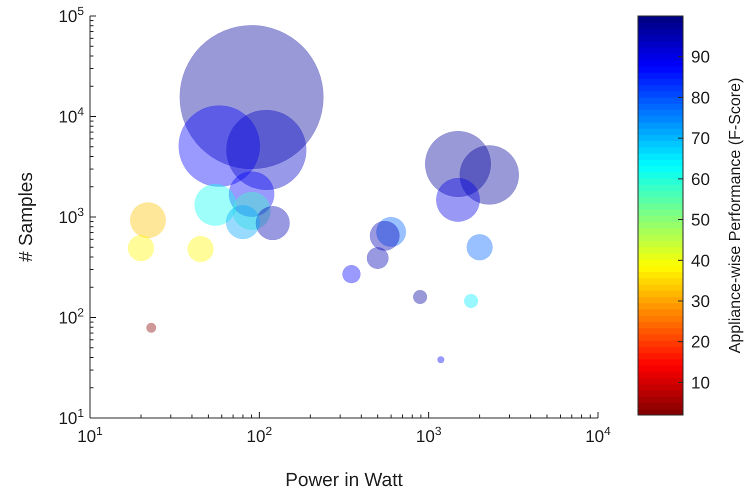  Describe the element at coordinates (700, 382) in the screenshot. I see `color-bar-label: 10` at that location.